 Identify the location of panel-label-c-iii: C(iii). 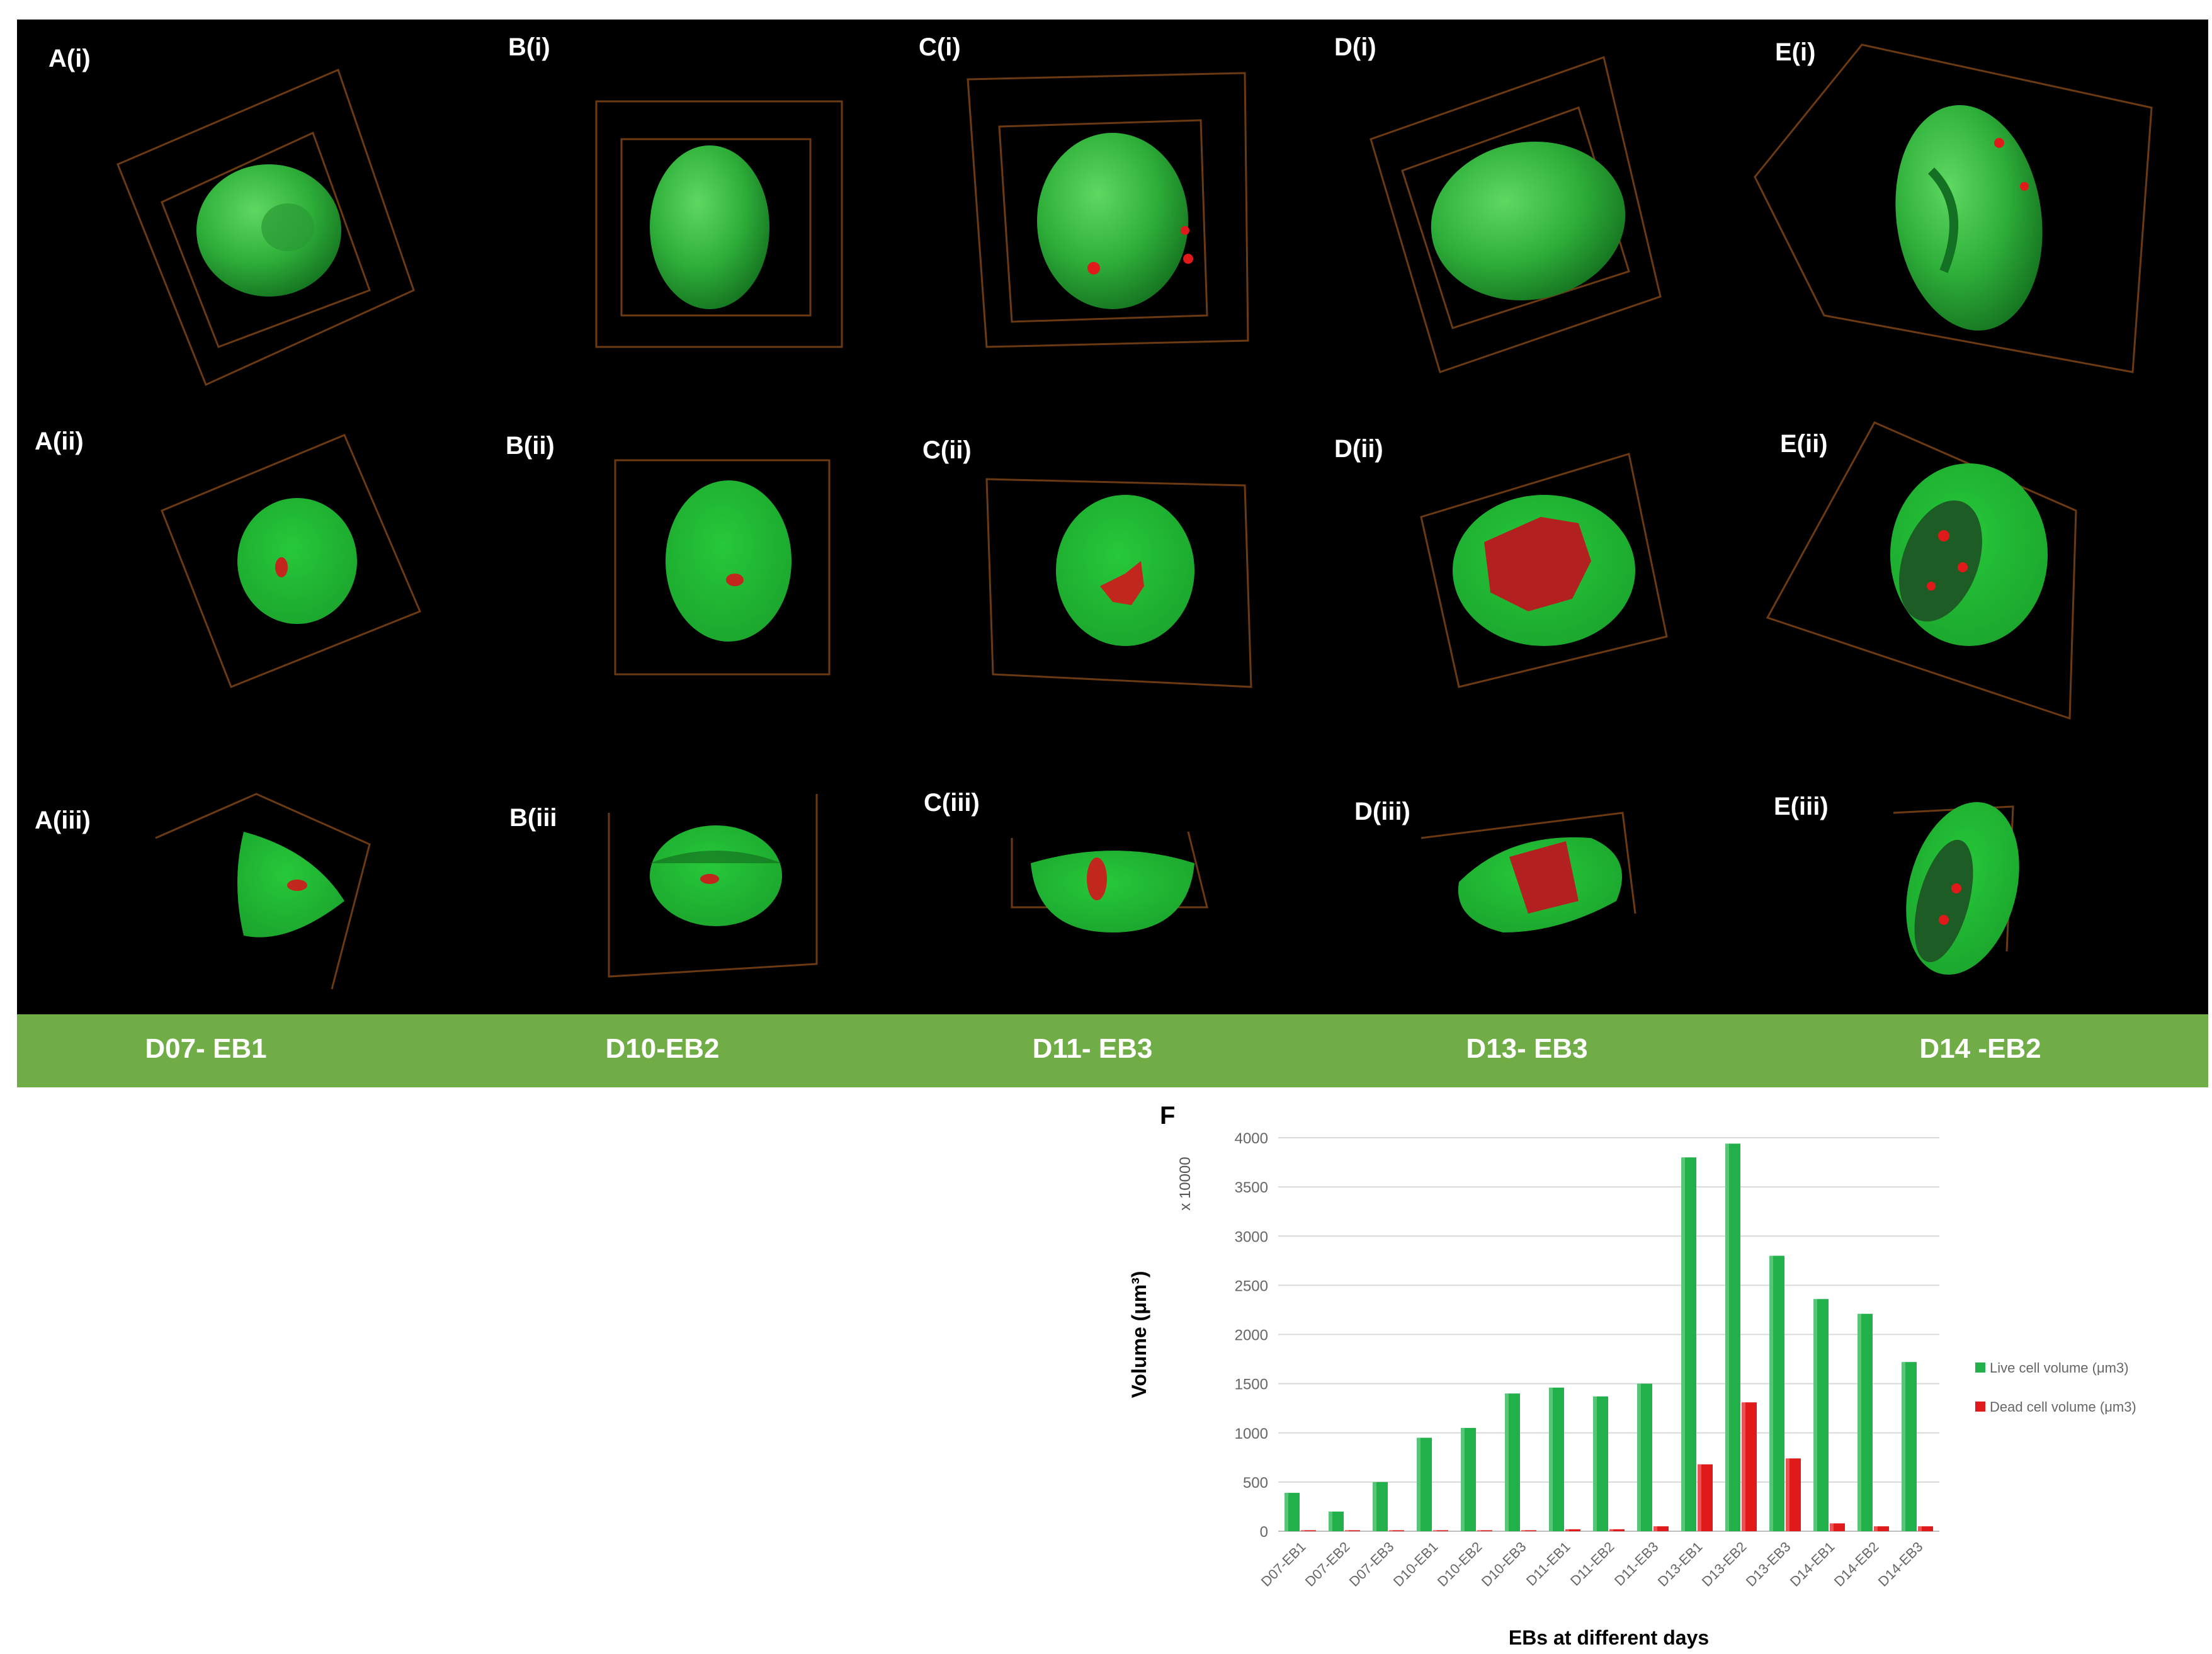
(952, 803).